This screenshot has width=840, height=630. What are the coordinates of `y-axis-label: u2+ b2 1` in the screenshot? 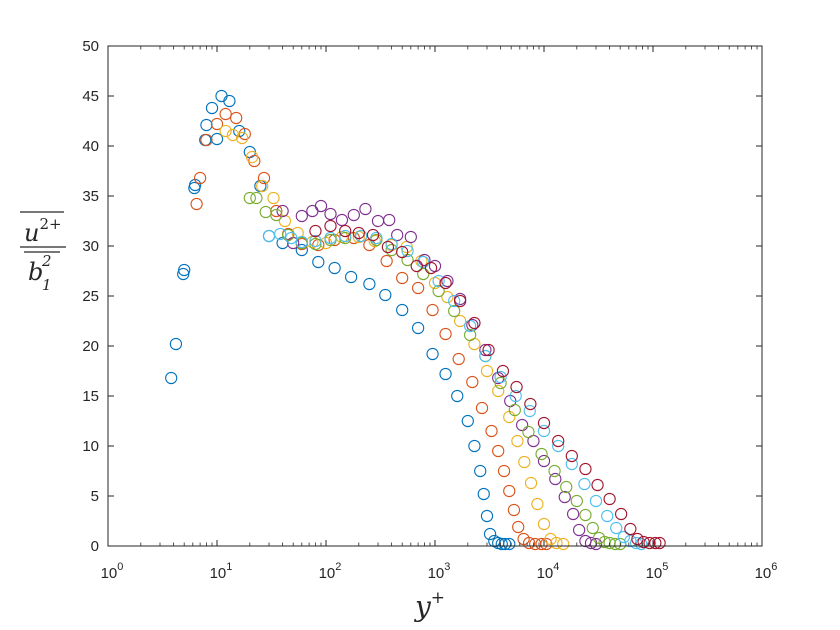 It's located at (43, 252).